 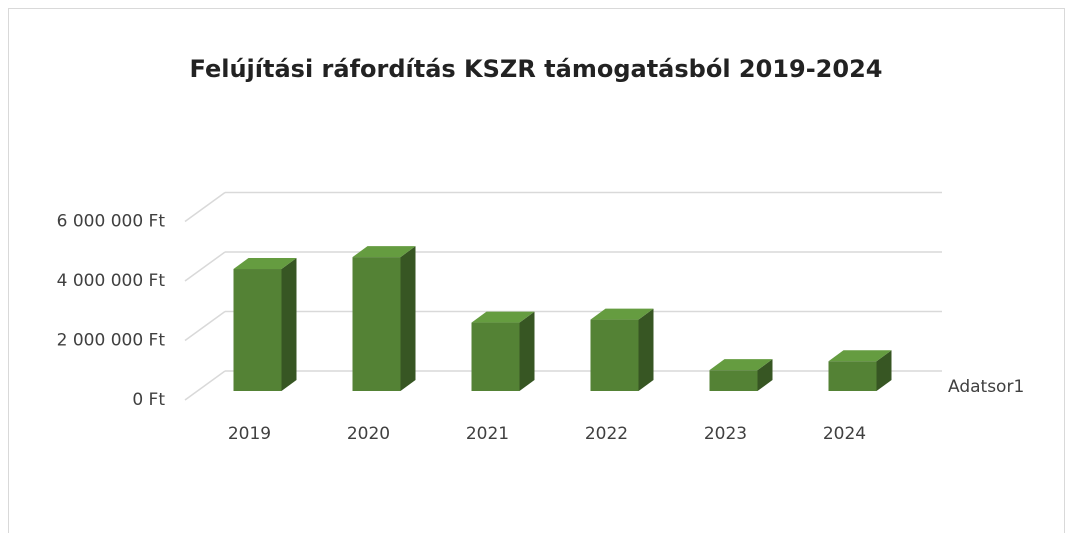 I want to click on legend-label: Adatsor1, so click(x=986, y=387).